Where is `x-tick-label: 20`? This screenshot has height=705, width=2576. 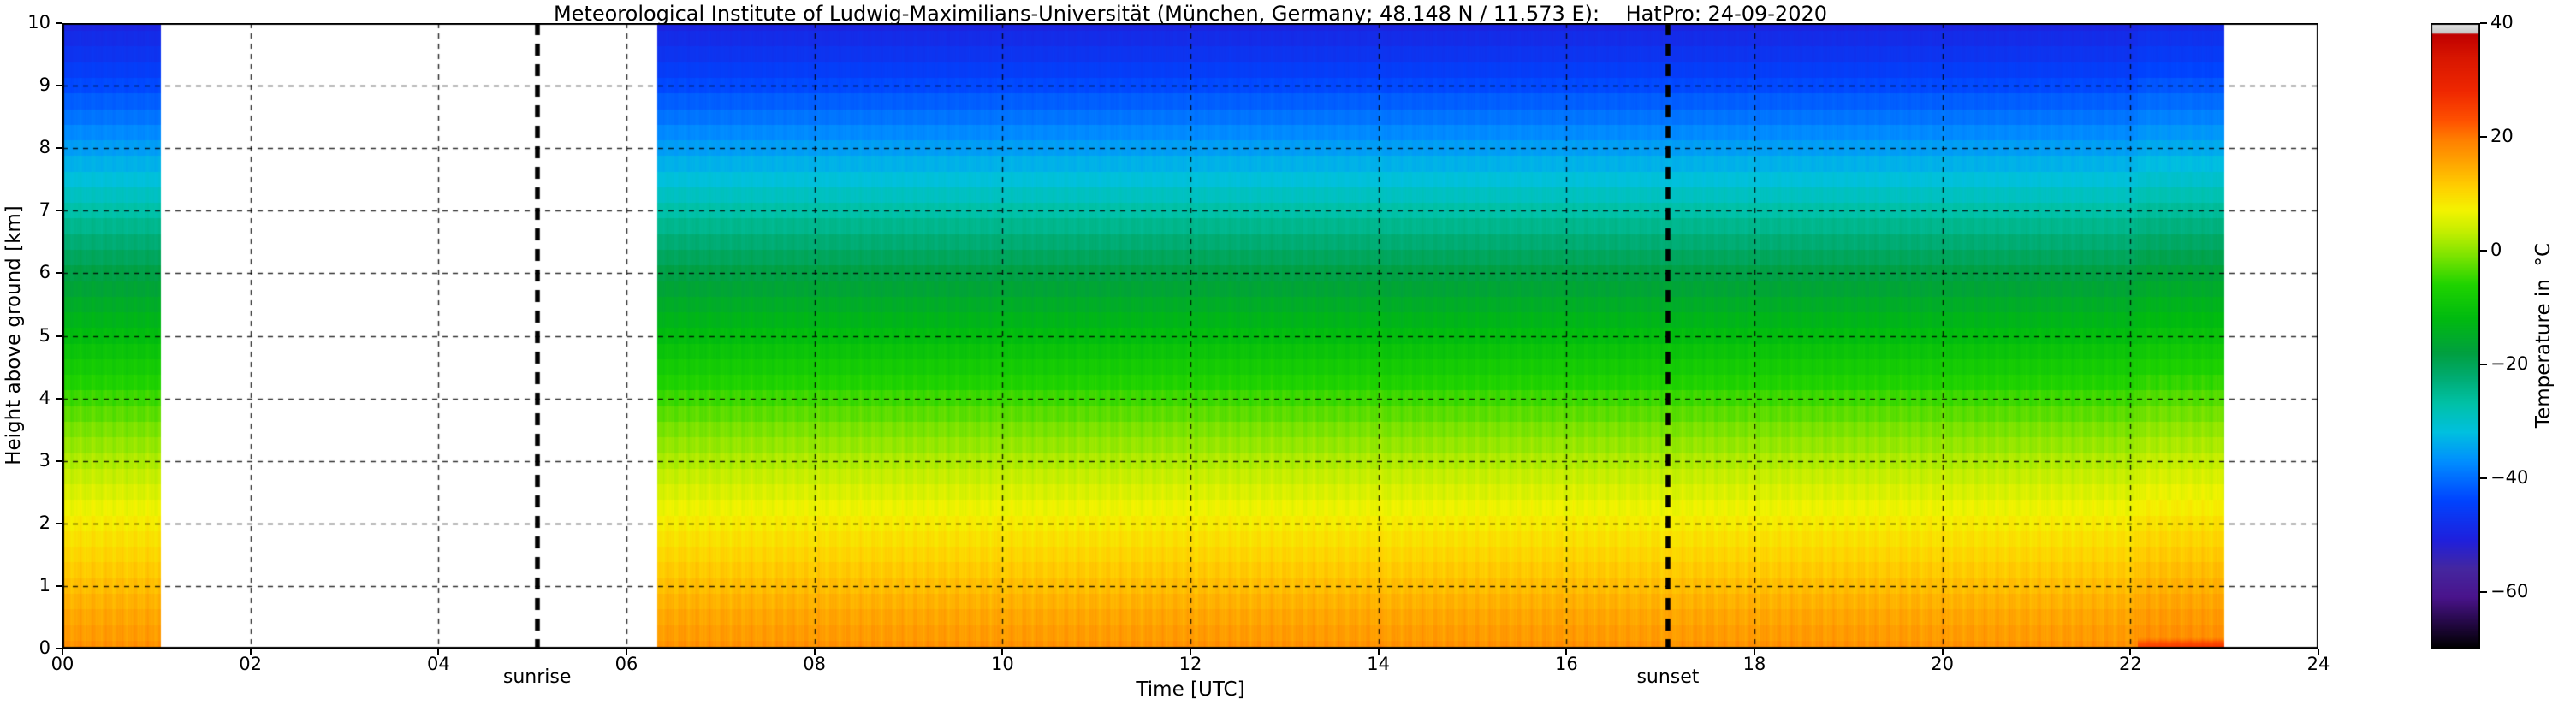
x-tick-label: 20 is located at coordinates (1943, 664).